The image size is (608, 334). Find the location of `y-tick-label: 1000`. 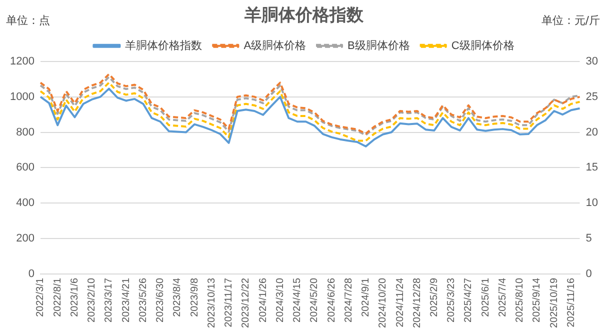

y-tick-label: 1000 is located at coordinates (22, 96).